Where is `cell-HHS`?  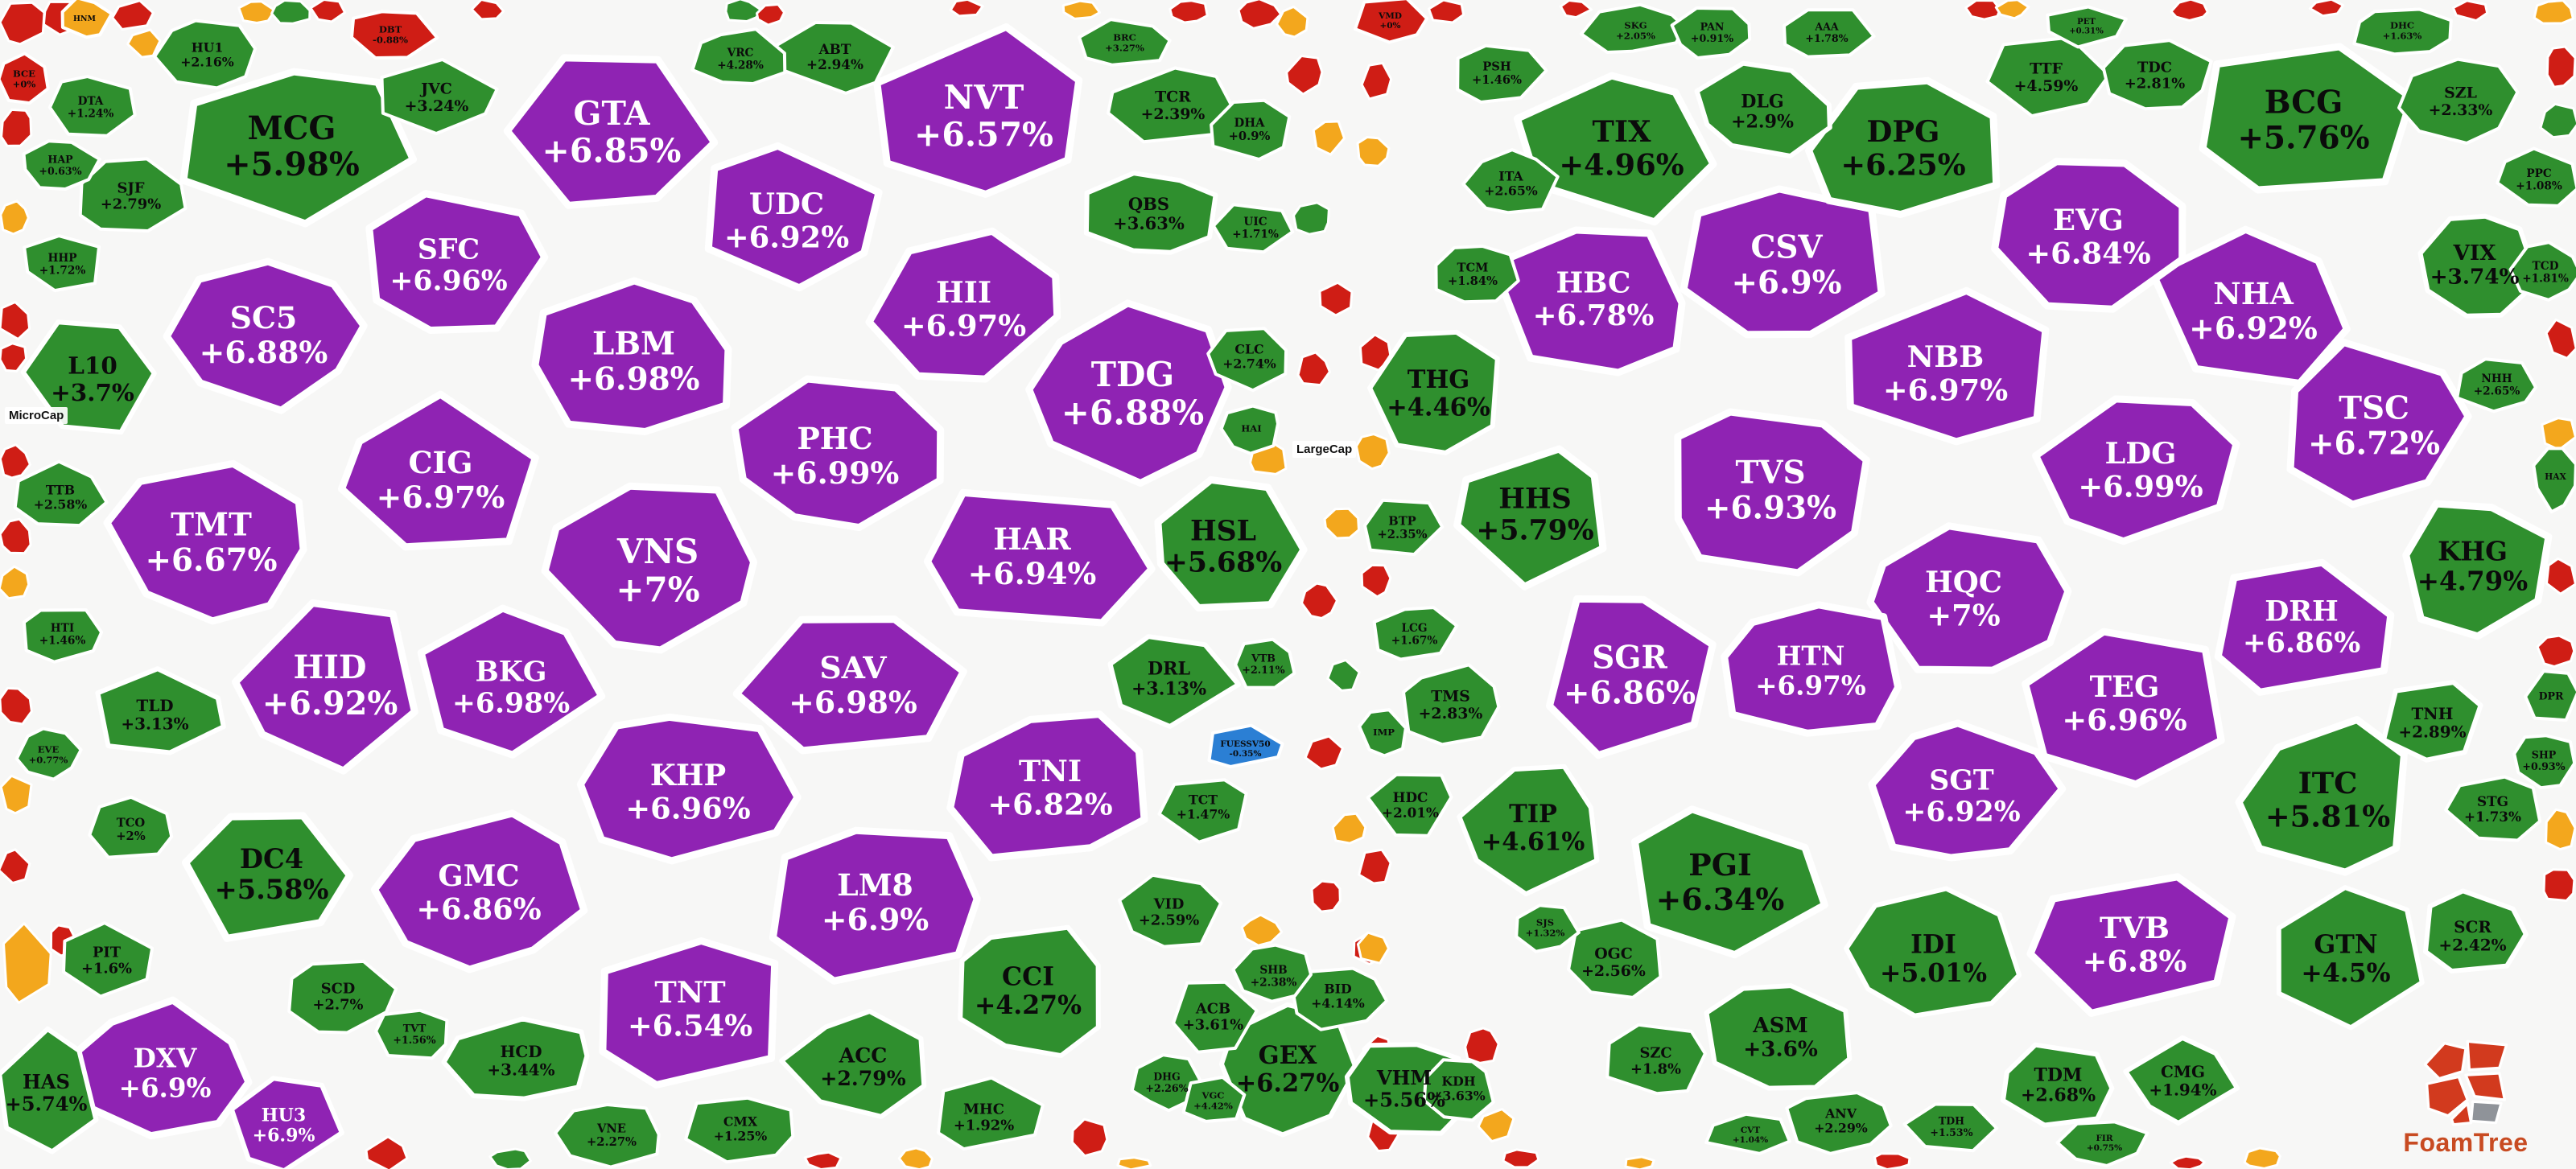
cell-HHS is located at coordinates (1530, 518).